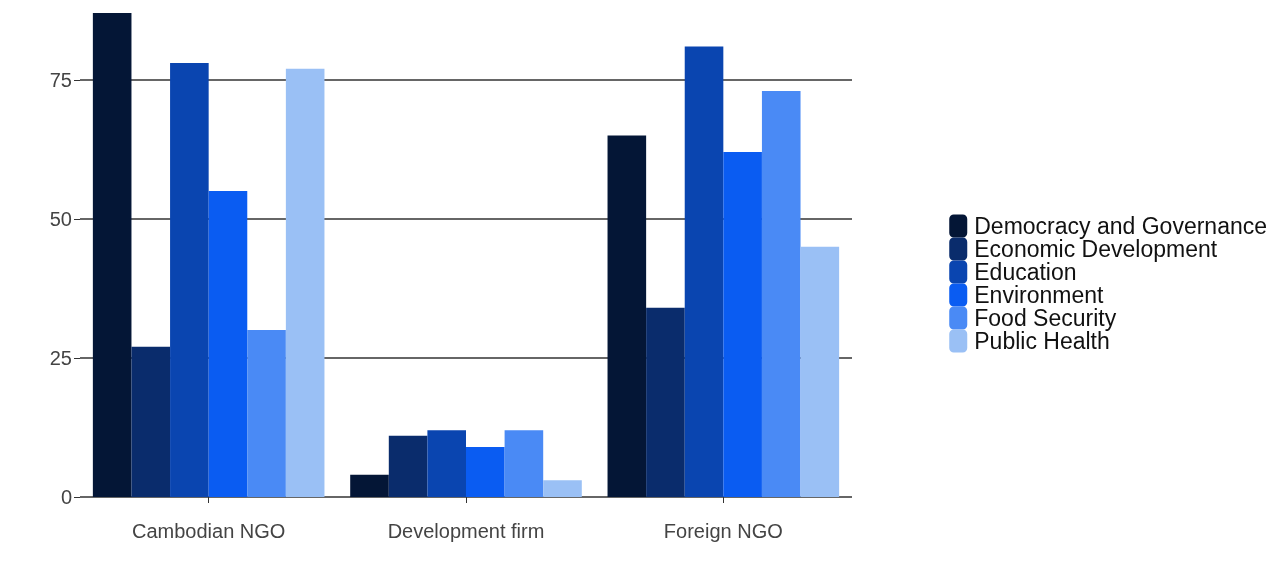  What do you see at coordinates (1039, 295) in the screenshot?
I see `legend-label: Environment` at bounding box center [1039, 295].